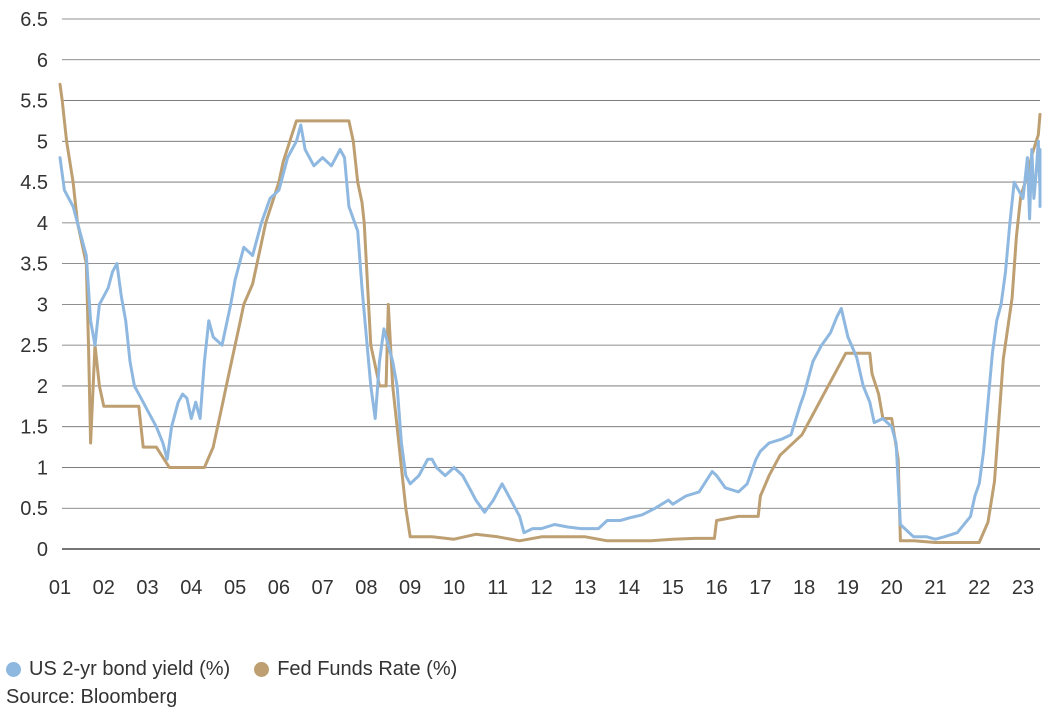 This screenshot has width=1049, height=718. Describe the element at coordinates (191, 588) in the screenshot. I see `x-tick-label: 04` at that location.